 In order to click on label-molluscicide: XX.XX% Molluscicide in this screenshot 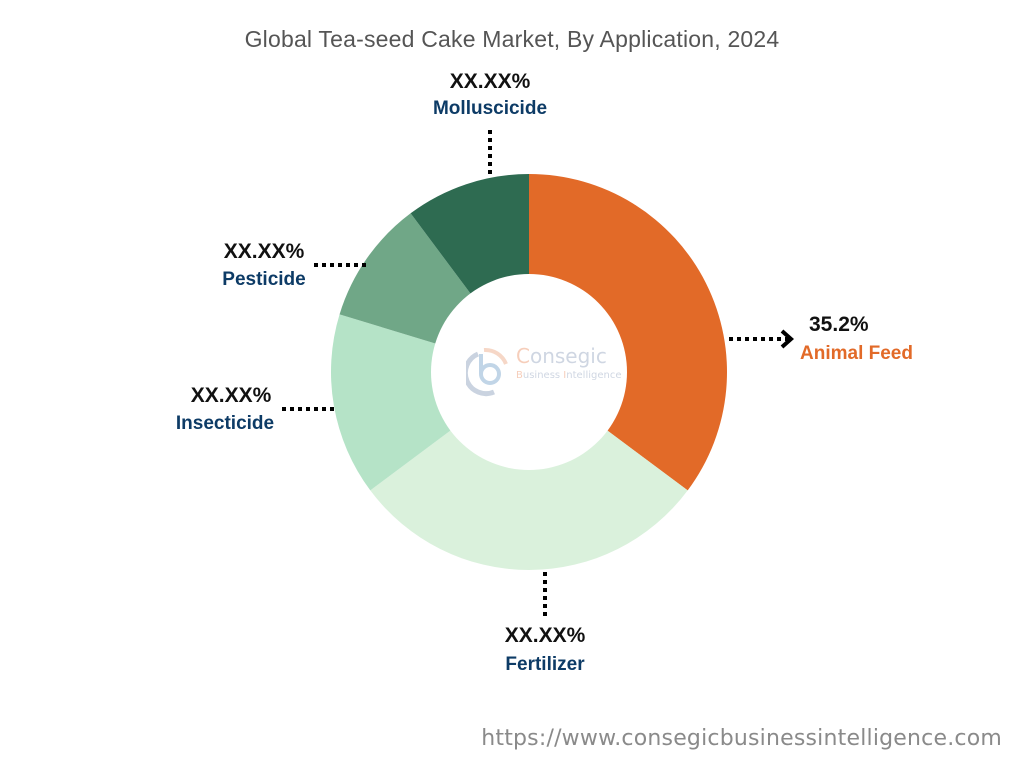, I will do `click(490, 95)`.